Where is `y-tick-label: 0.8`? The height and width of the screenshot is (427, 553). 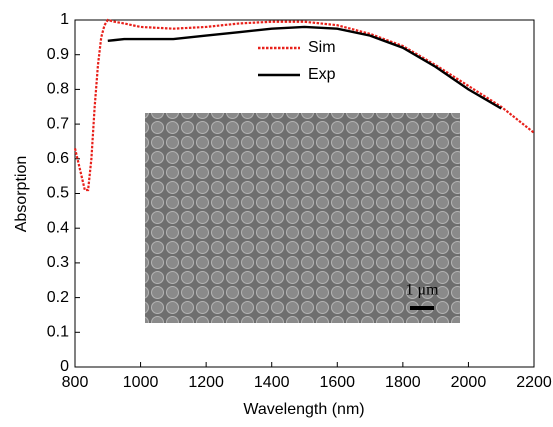 y-tick-label: 0.8 is located at coordinates (58, 89).